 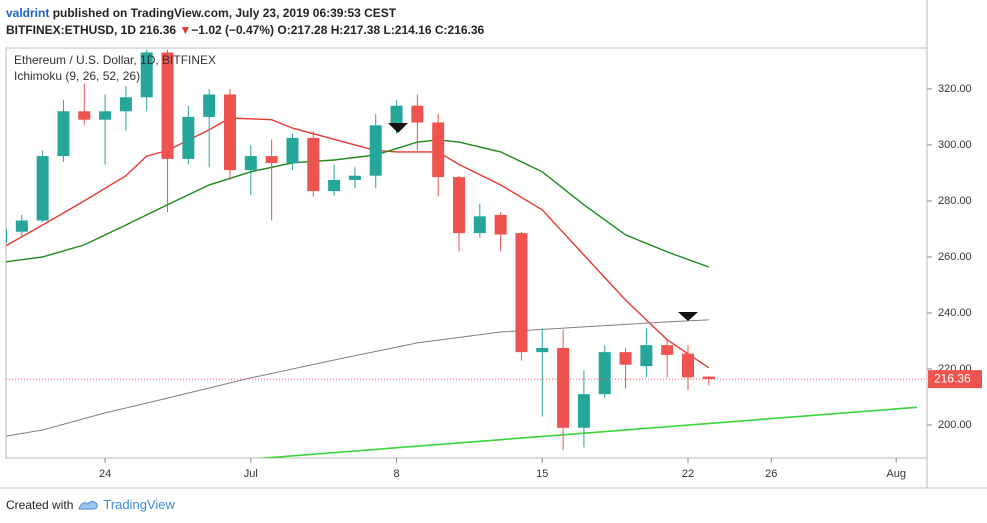 What do you see at coordinates (139, 504) in the screenshot?
I see `brand: TradingView` at bounding box center [139, 504].